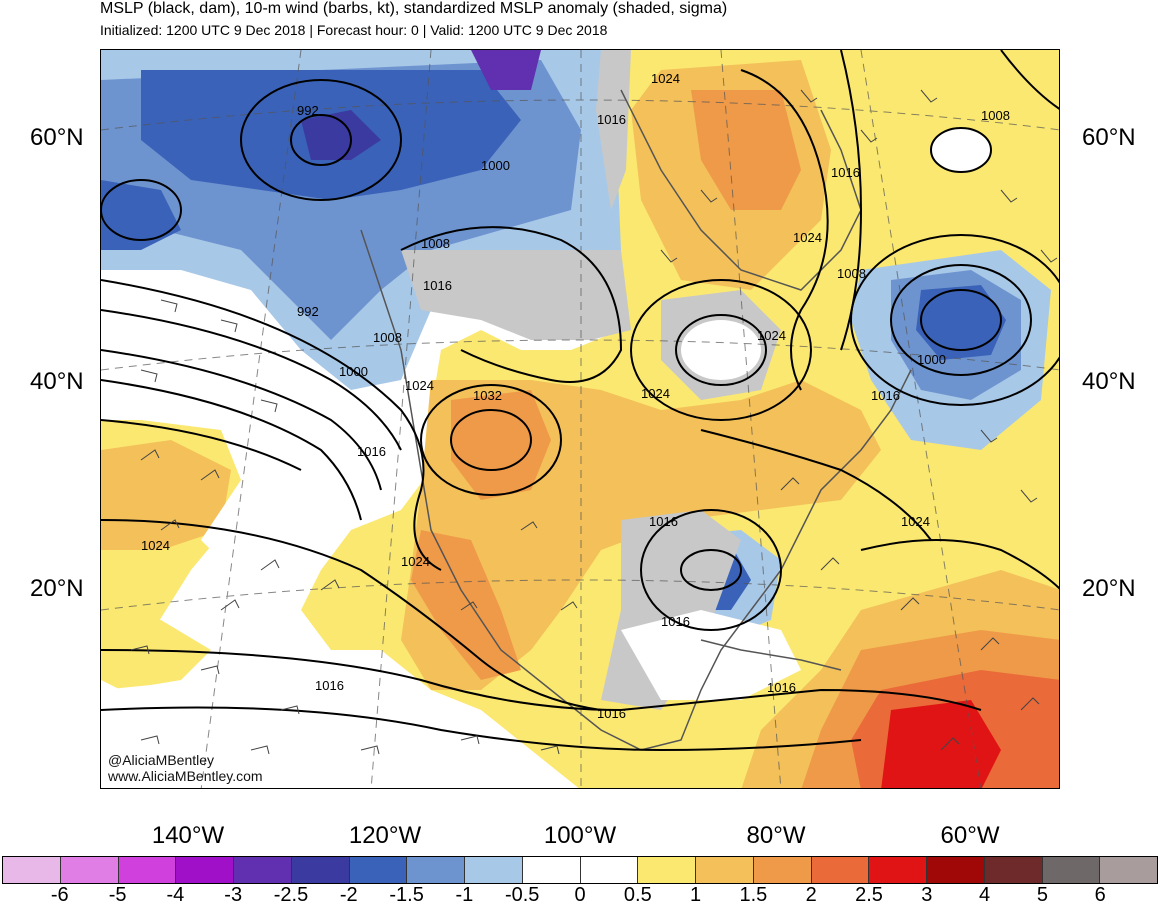 Image resolution: width=1160 pixels, height=912 pixels. What do you see at coordinates (927, 895) in the screenshot?
I see `colorbar-level-label: 3` at bounding box center [927, 895].